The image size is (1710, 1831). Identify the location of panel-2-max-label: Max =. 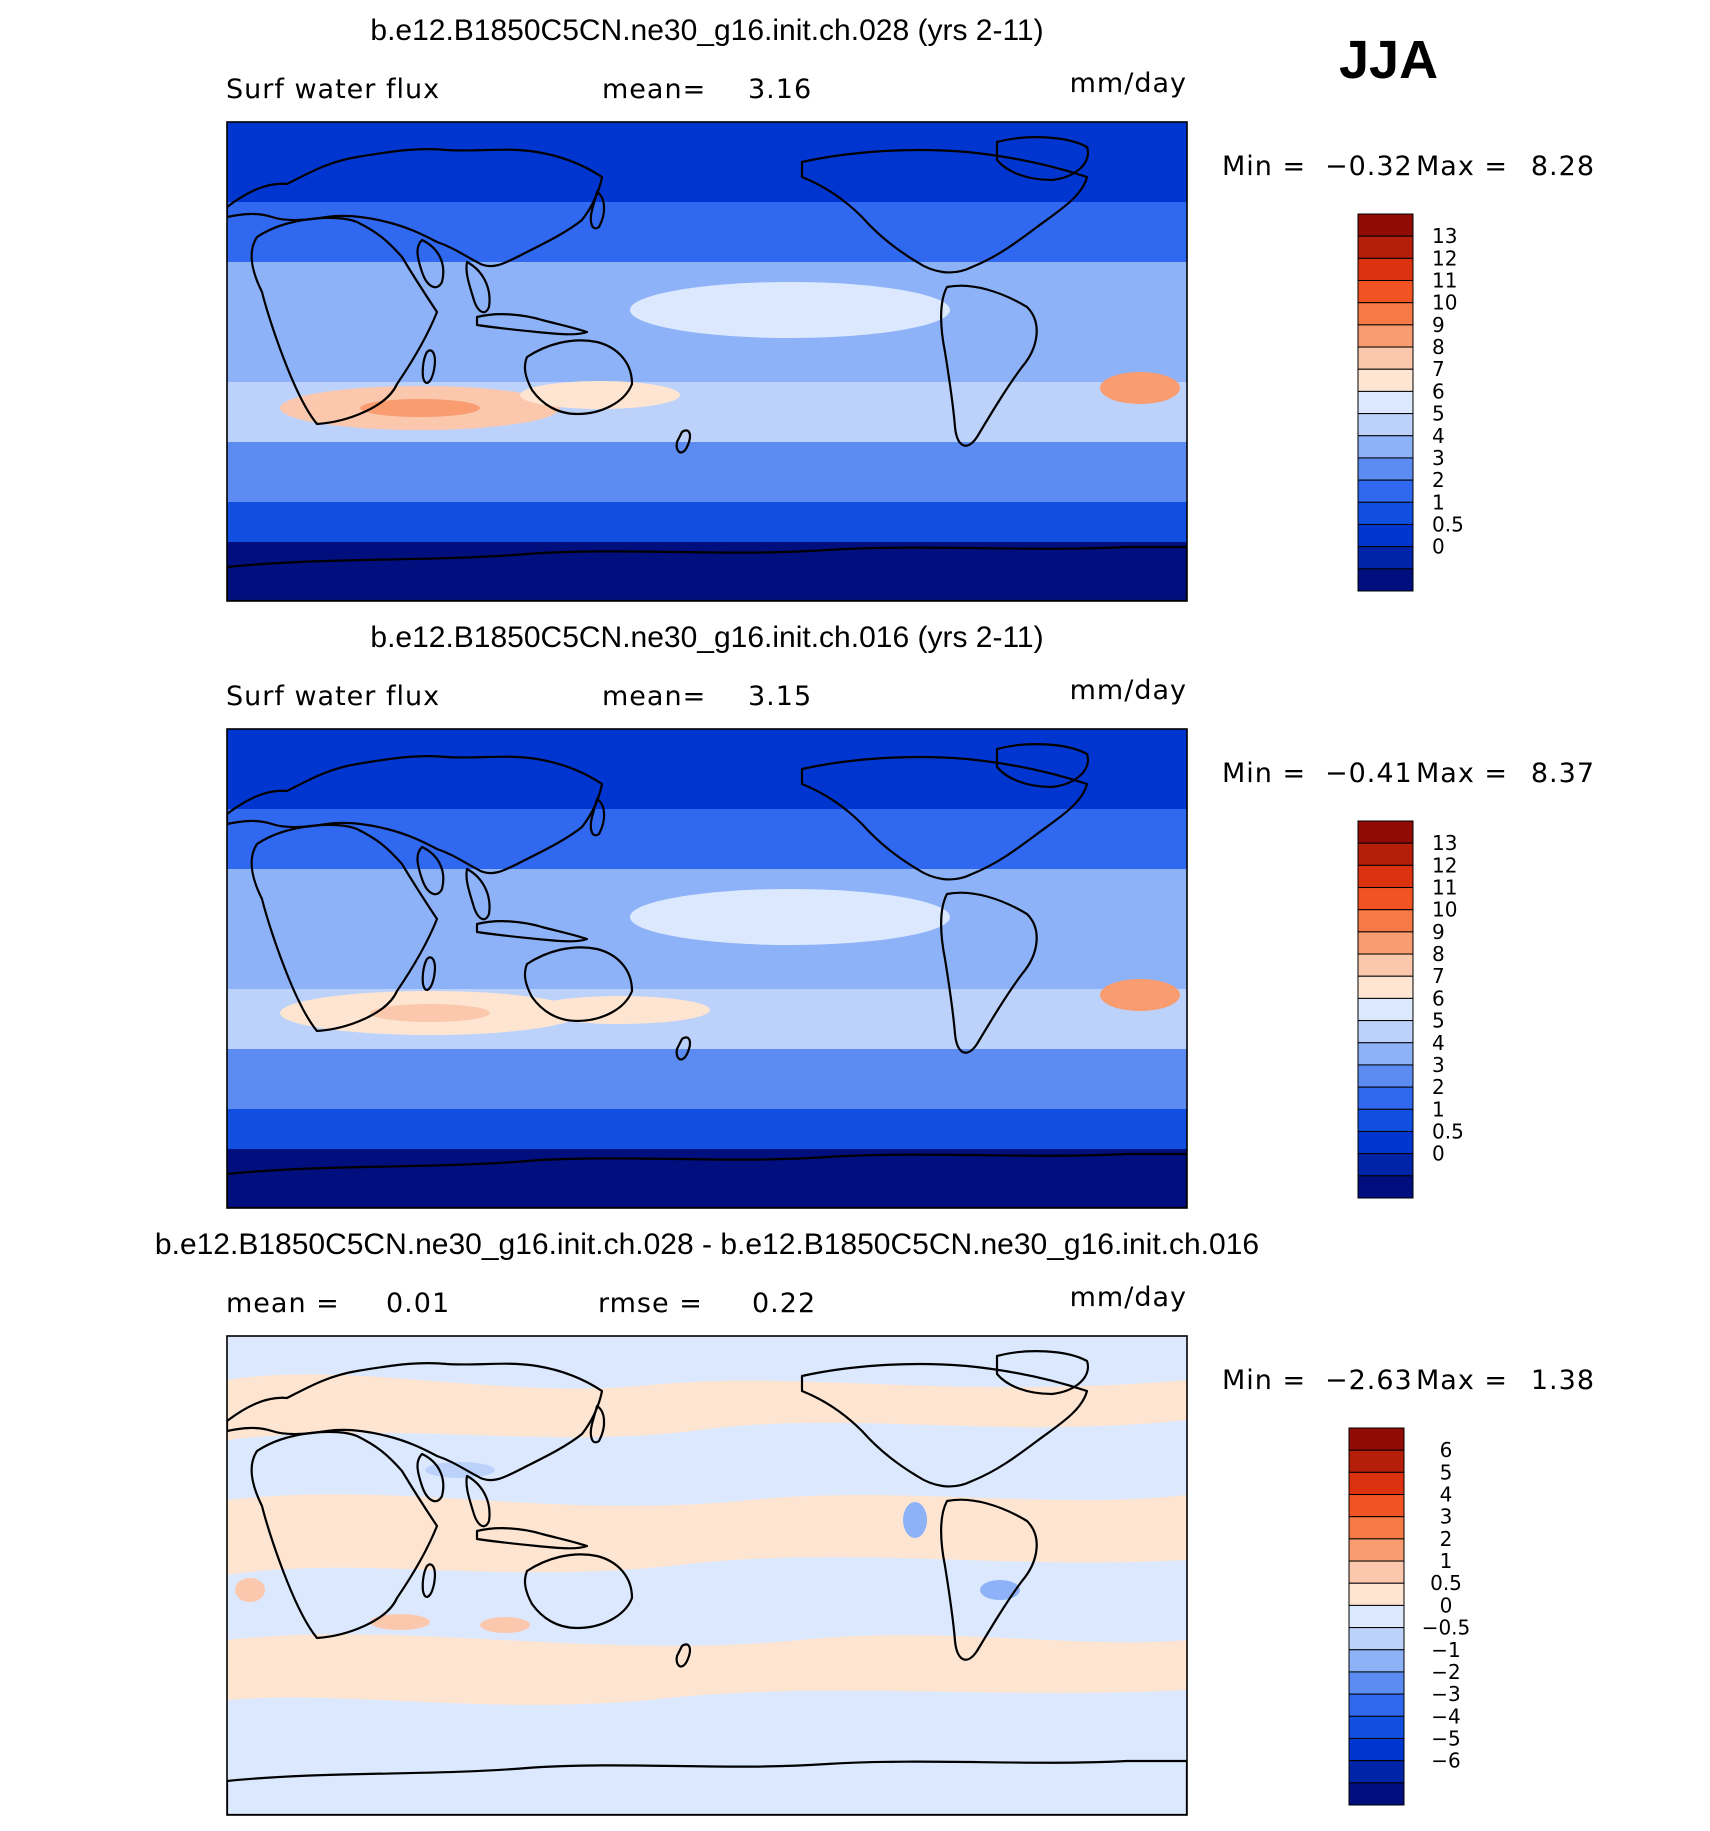
(1462, 773).